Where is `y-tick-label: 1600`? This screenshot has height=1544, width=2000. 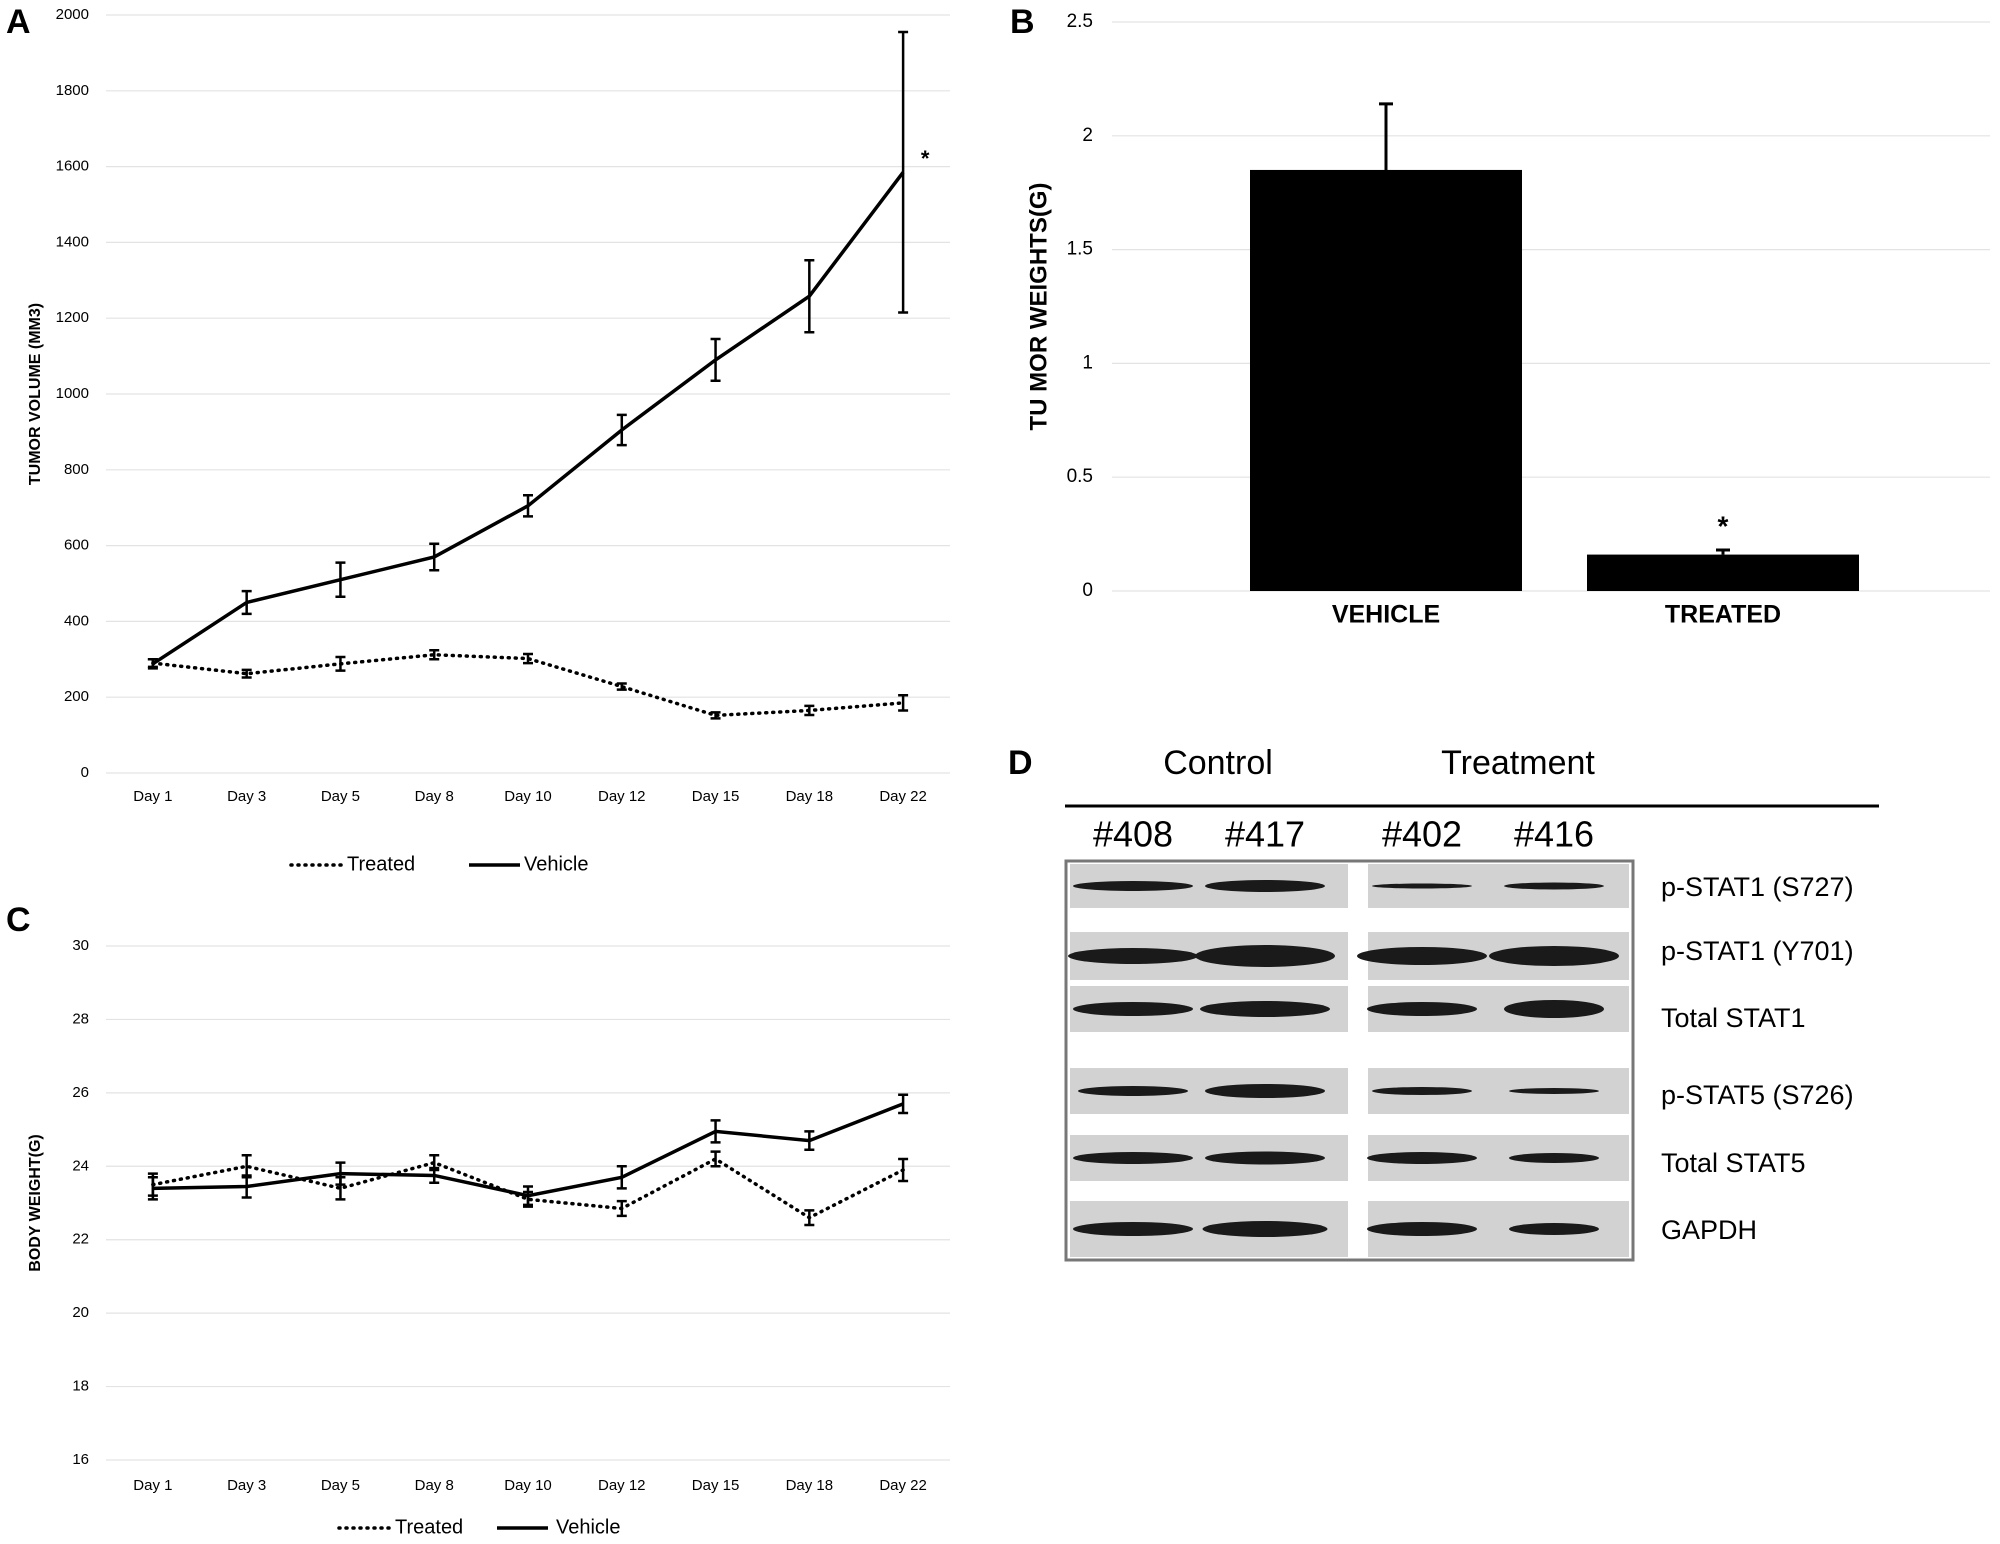
y-tick-label: 1600 is located at coordinates (72, 166).